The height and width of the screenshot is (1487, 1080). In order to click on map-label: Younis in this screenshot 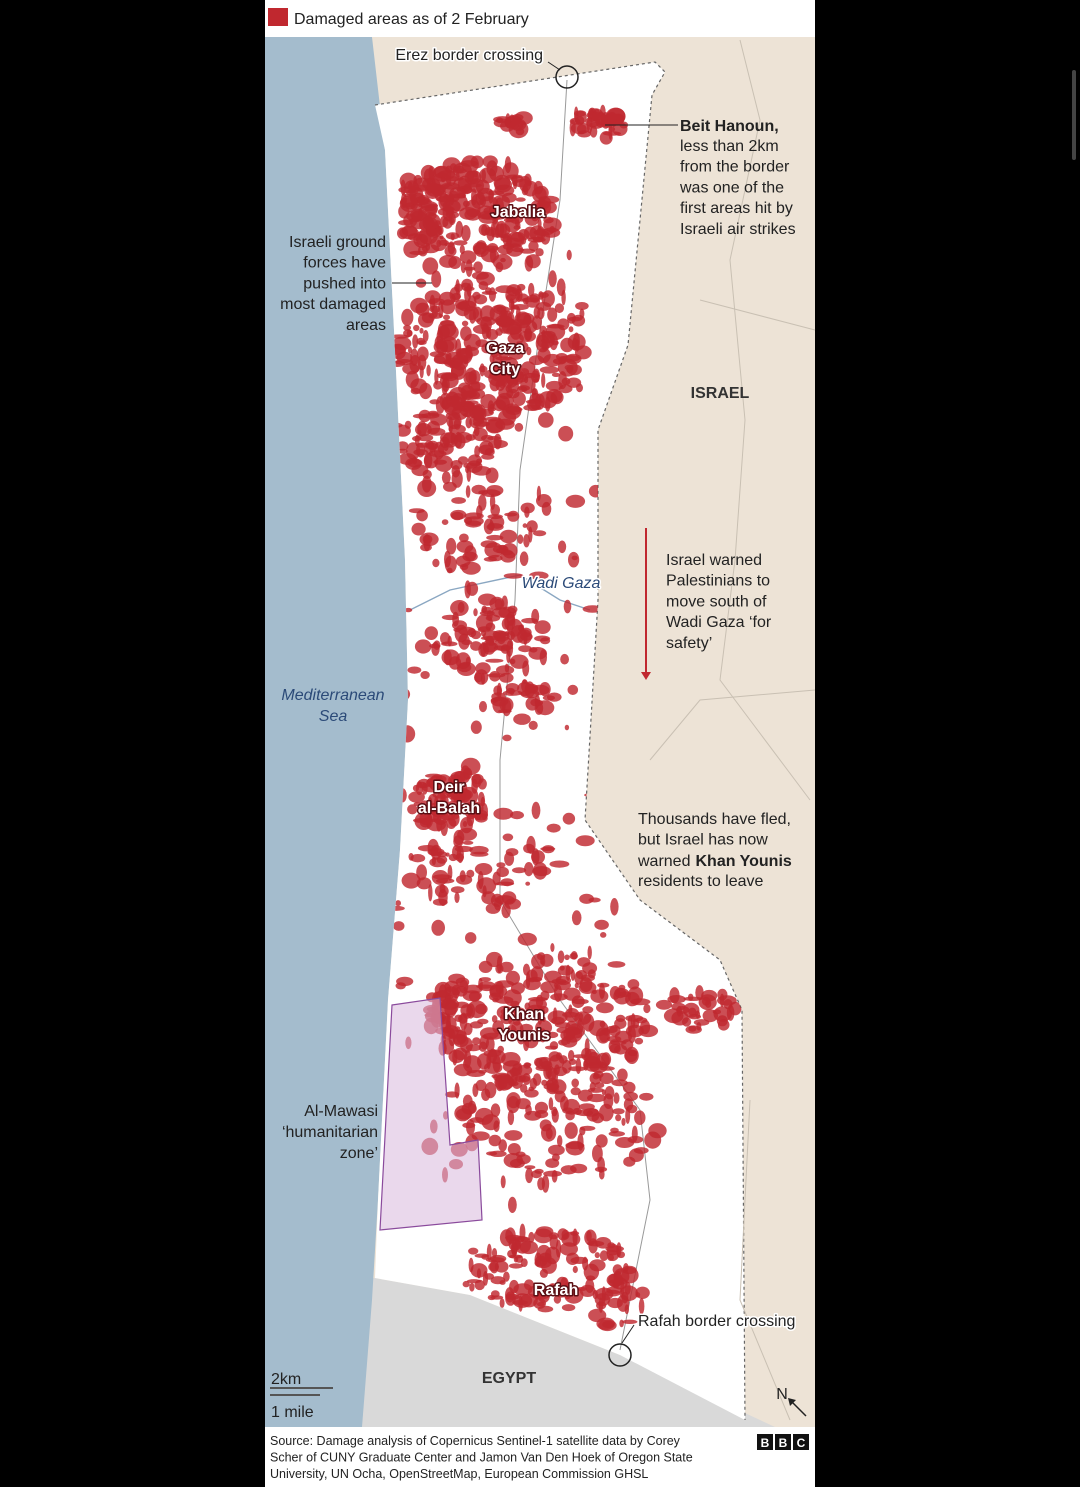, I will do `click(524, 1035)`.